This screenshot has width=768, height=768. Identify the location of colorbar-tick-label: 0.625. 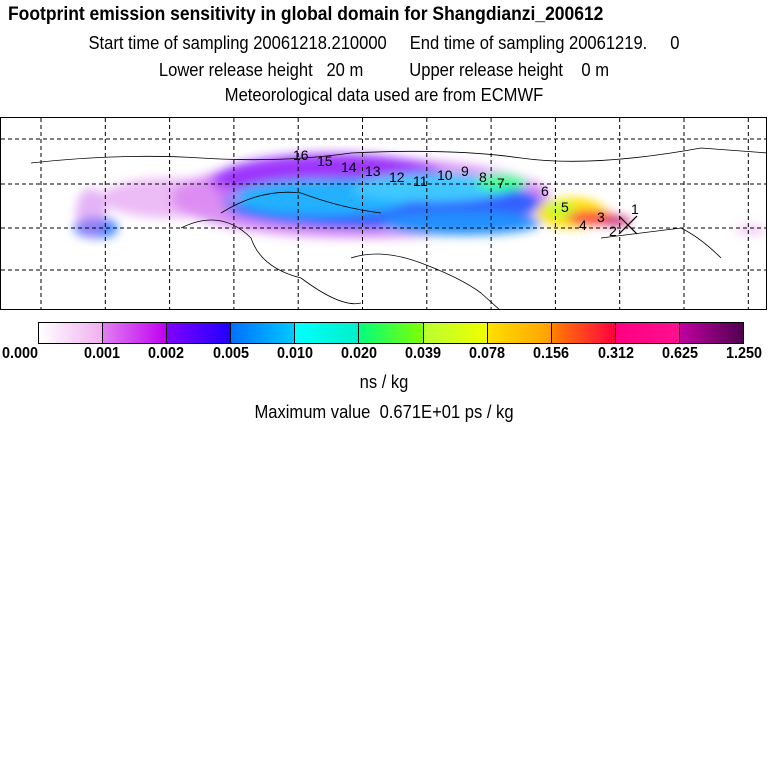
(679, 353).